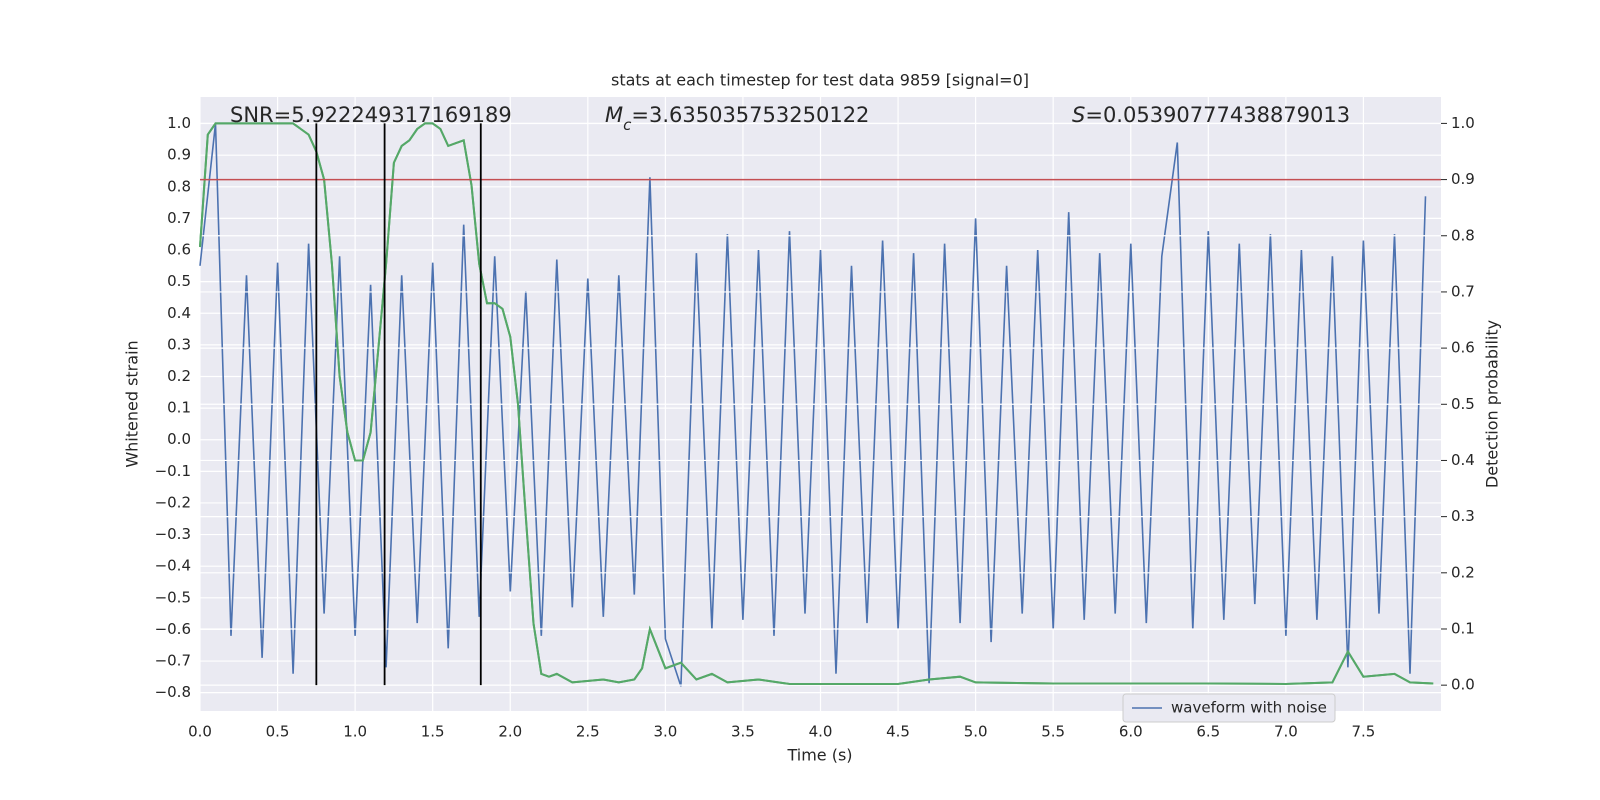  What do you see at coordinates (355, 732) in the screenshot?
I see `x-tick-label: 1.0` at bounding box center [355, 732].